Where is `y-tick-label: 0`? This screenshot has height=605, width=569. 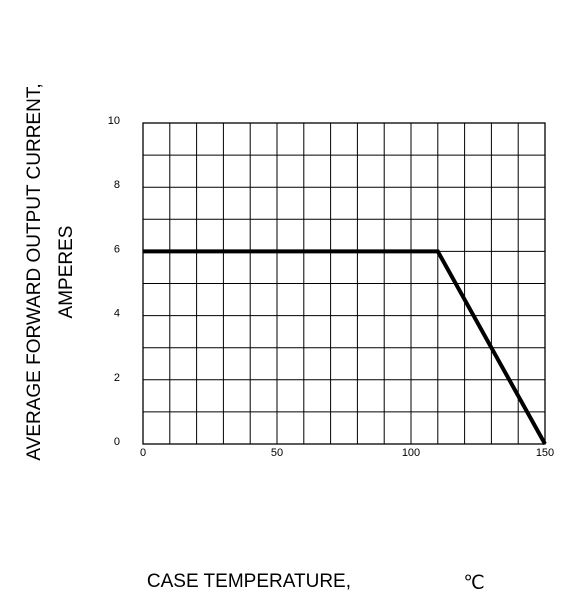 y-tick-label: 0 is located at coordinates (117, 442).